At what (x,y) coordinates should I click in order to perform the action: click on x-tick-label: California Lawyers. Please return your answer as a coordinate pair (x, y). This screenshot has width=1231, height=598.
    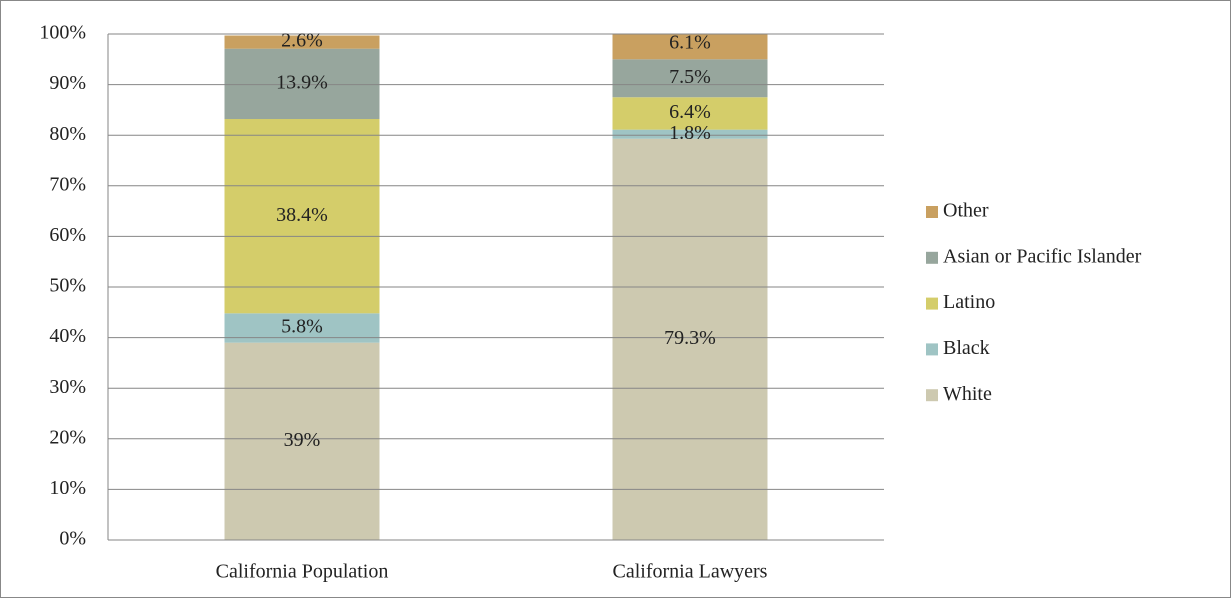
    Looking at the image, I should click on (690, 572).